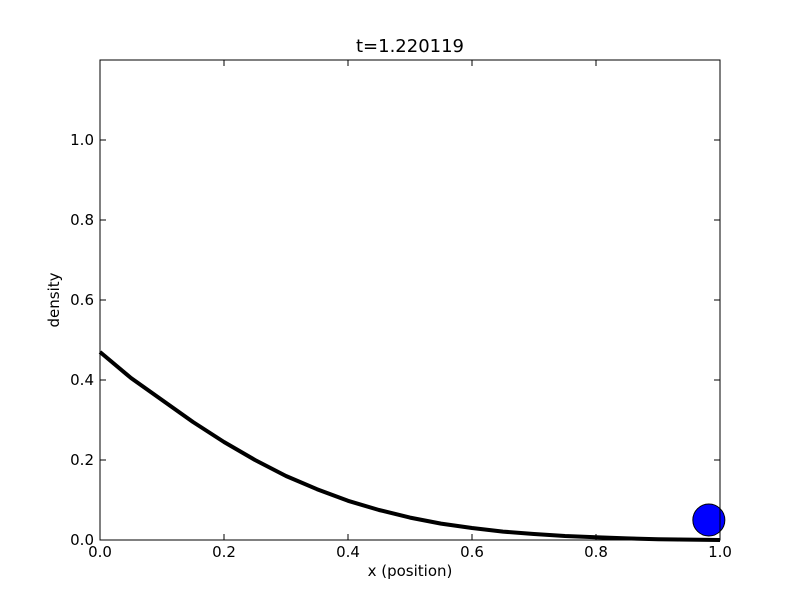  Describe the element at coordinates (472, 552) in the screenshot. I see `x-tick-label: 0.6` at that location.